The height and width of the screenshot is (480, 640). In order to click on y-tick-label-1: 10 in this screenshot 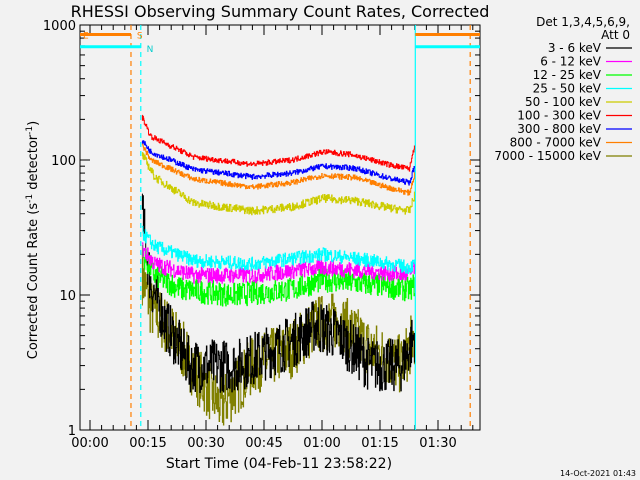, I will do `click(67, 296)`.